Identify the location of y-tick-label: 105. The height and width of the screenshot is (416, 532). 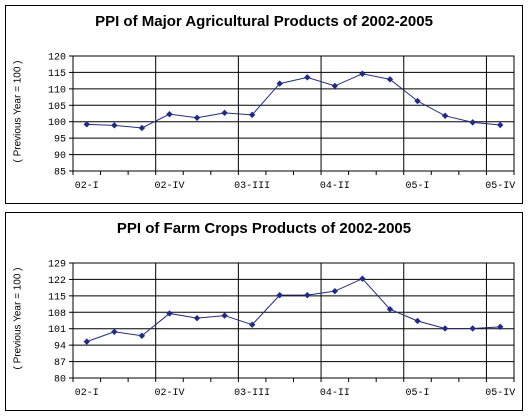
(57, 107).